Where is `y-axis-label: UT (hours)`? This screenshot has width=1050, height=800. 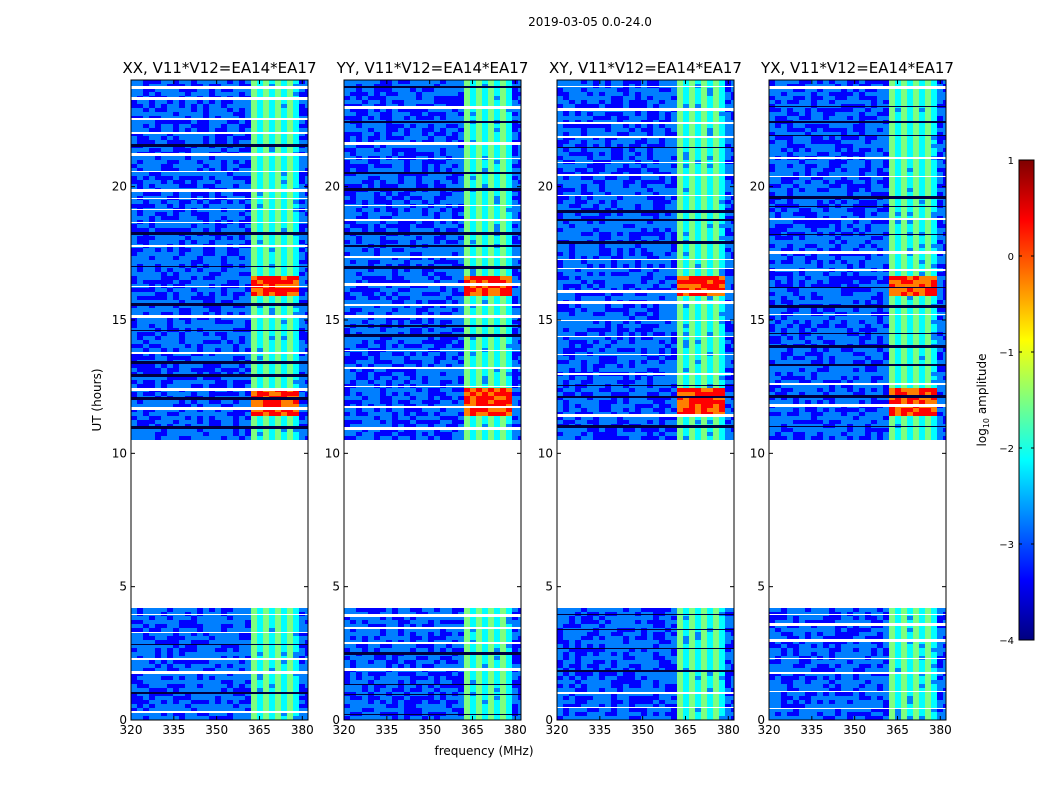 y-axis-label: UT (hours) is located at coordinates (97, 399).